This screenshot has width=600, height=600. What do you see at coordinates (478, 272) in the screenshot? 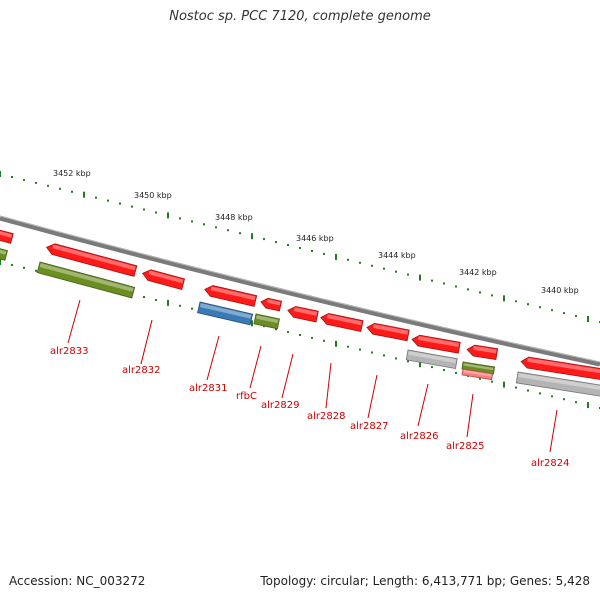
I see `scale-label: 3442 kbp` at bounding box center [478, 272].